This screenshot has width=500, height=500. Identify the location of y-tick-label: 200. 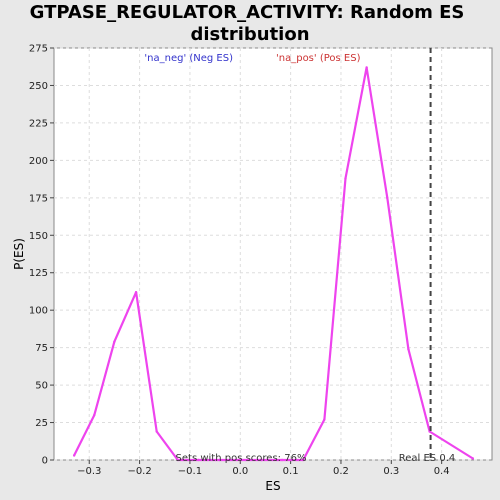
(38, 161).